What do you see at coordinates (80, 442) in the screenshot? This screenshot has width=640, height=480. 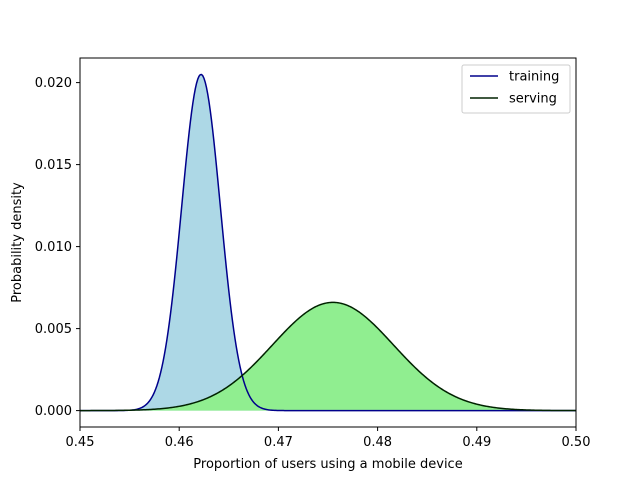 I see `x-tick-label: 0.45` at bounding box center [80, 442].